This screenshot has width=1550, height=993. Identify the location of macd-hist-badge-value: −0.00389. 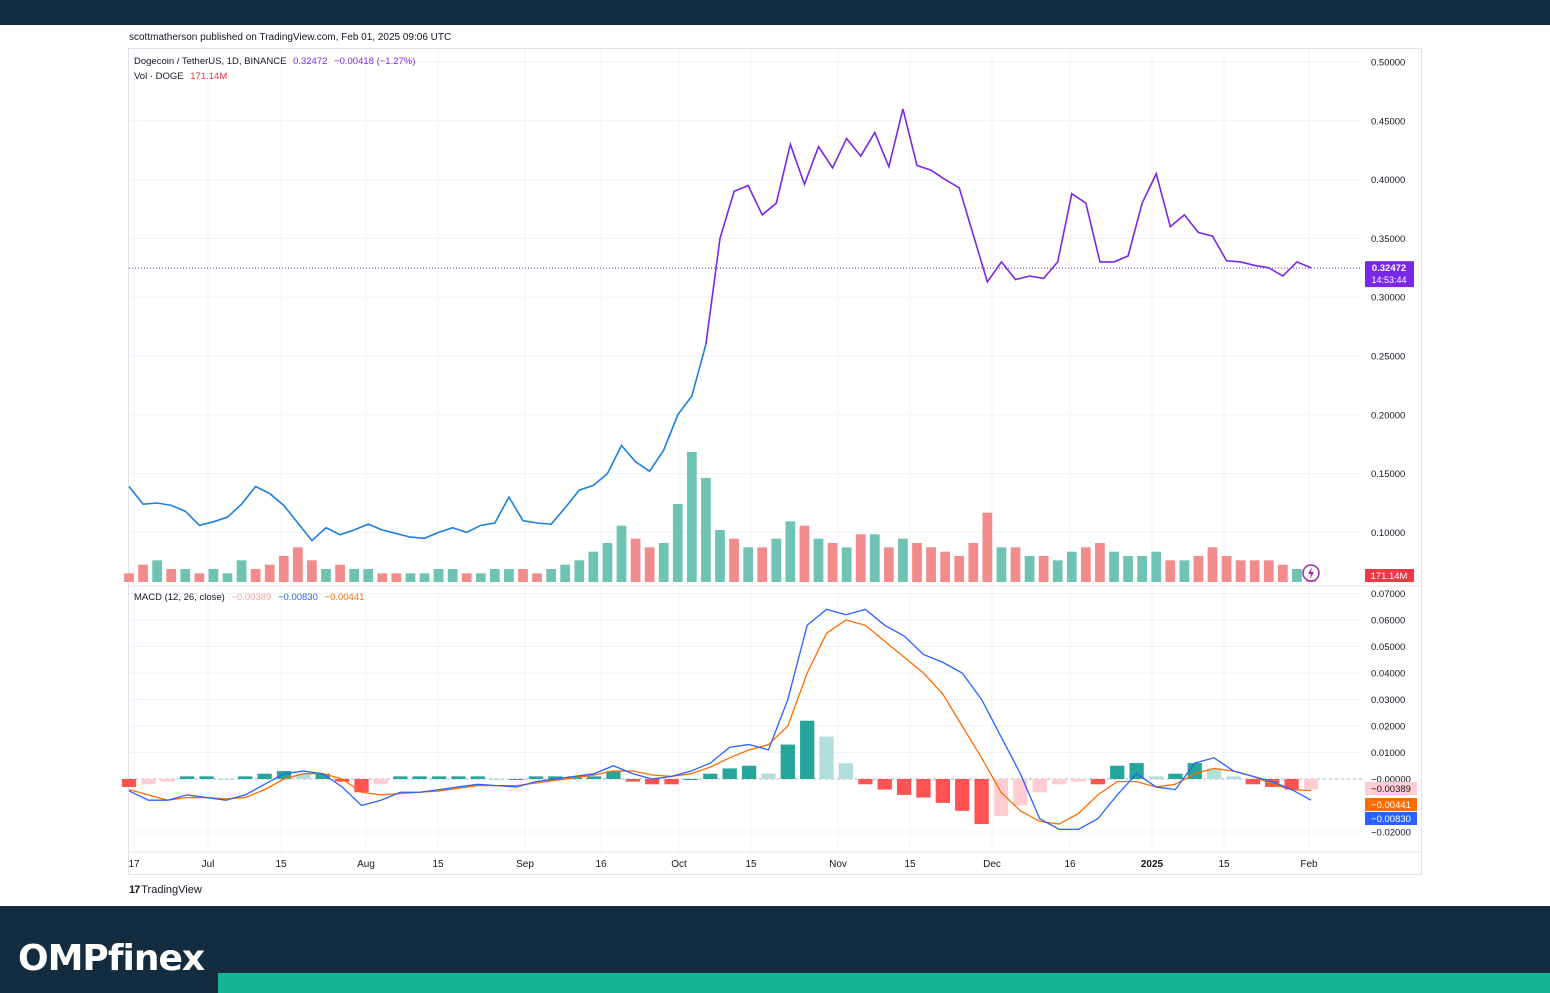
(1391, 789).